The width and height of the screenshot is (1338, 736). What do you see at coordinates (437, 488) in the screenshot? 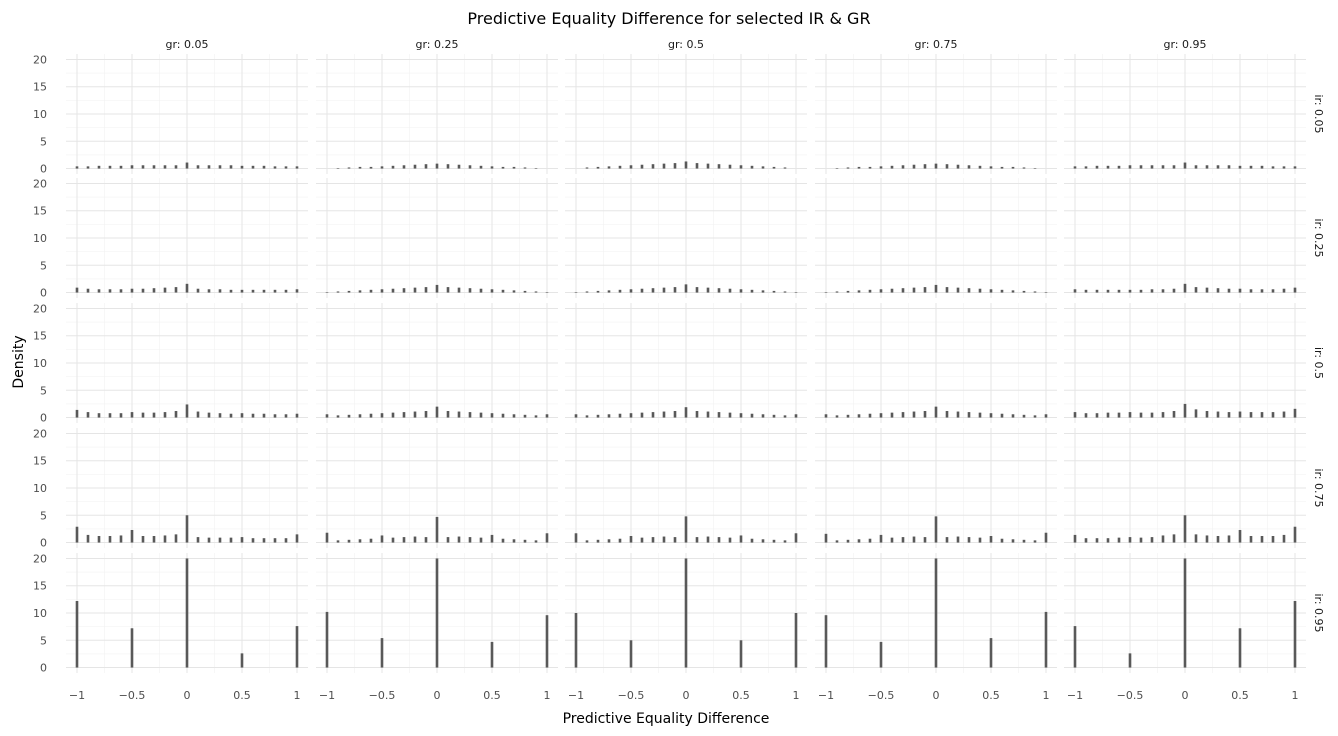
I see `panel-ir3-gr1` at bounding box center [437, 488].